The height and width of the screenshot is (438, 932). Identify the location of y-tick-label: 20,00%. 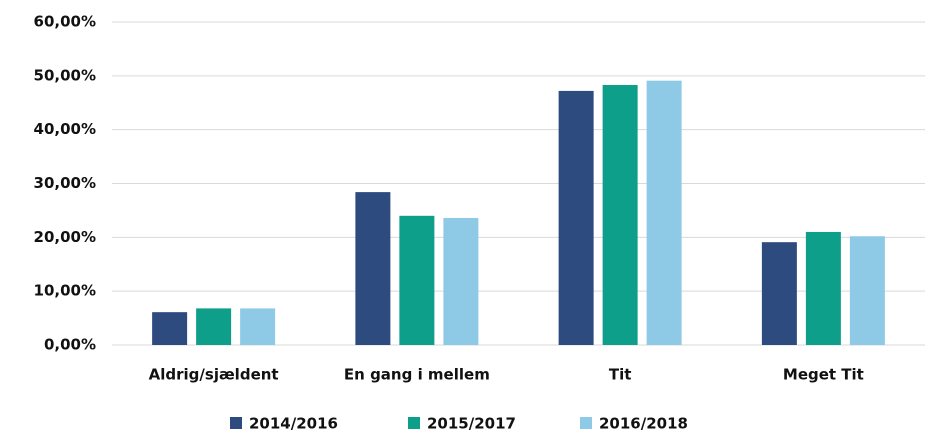
(65, 237).